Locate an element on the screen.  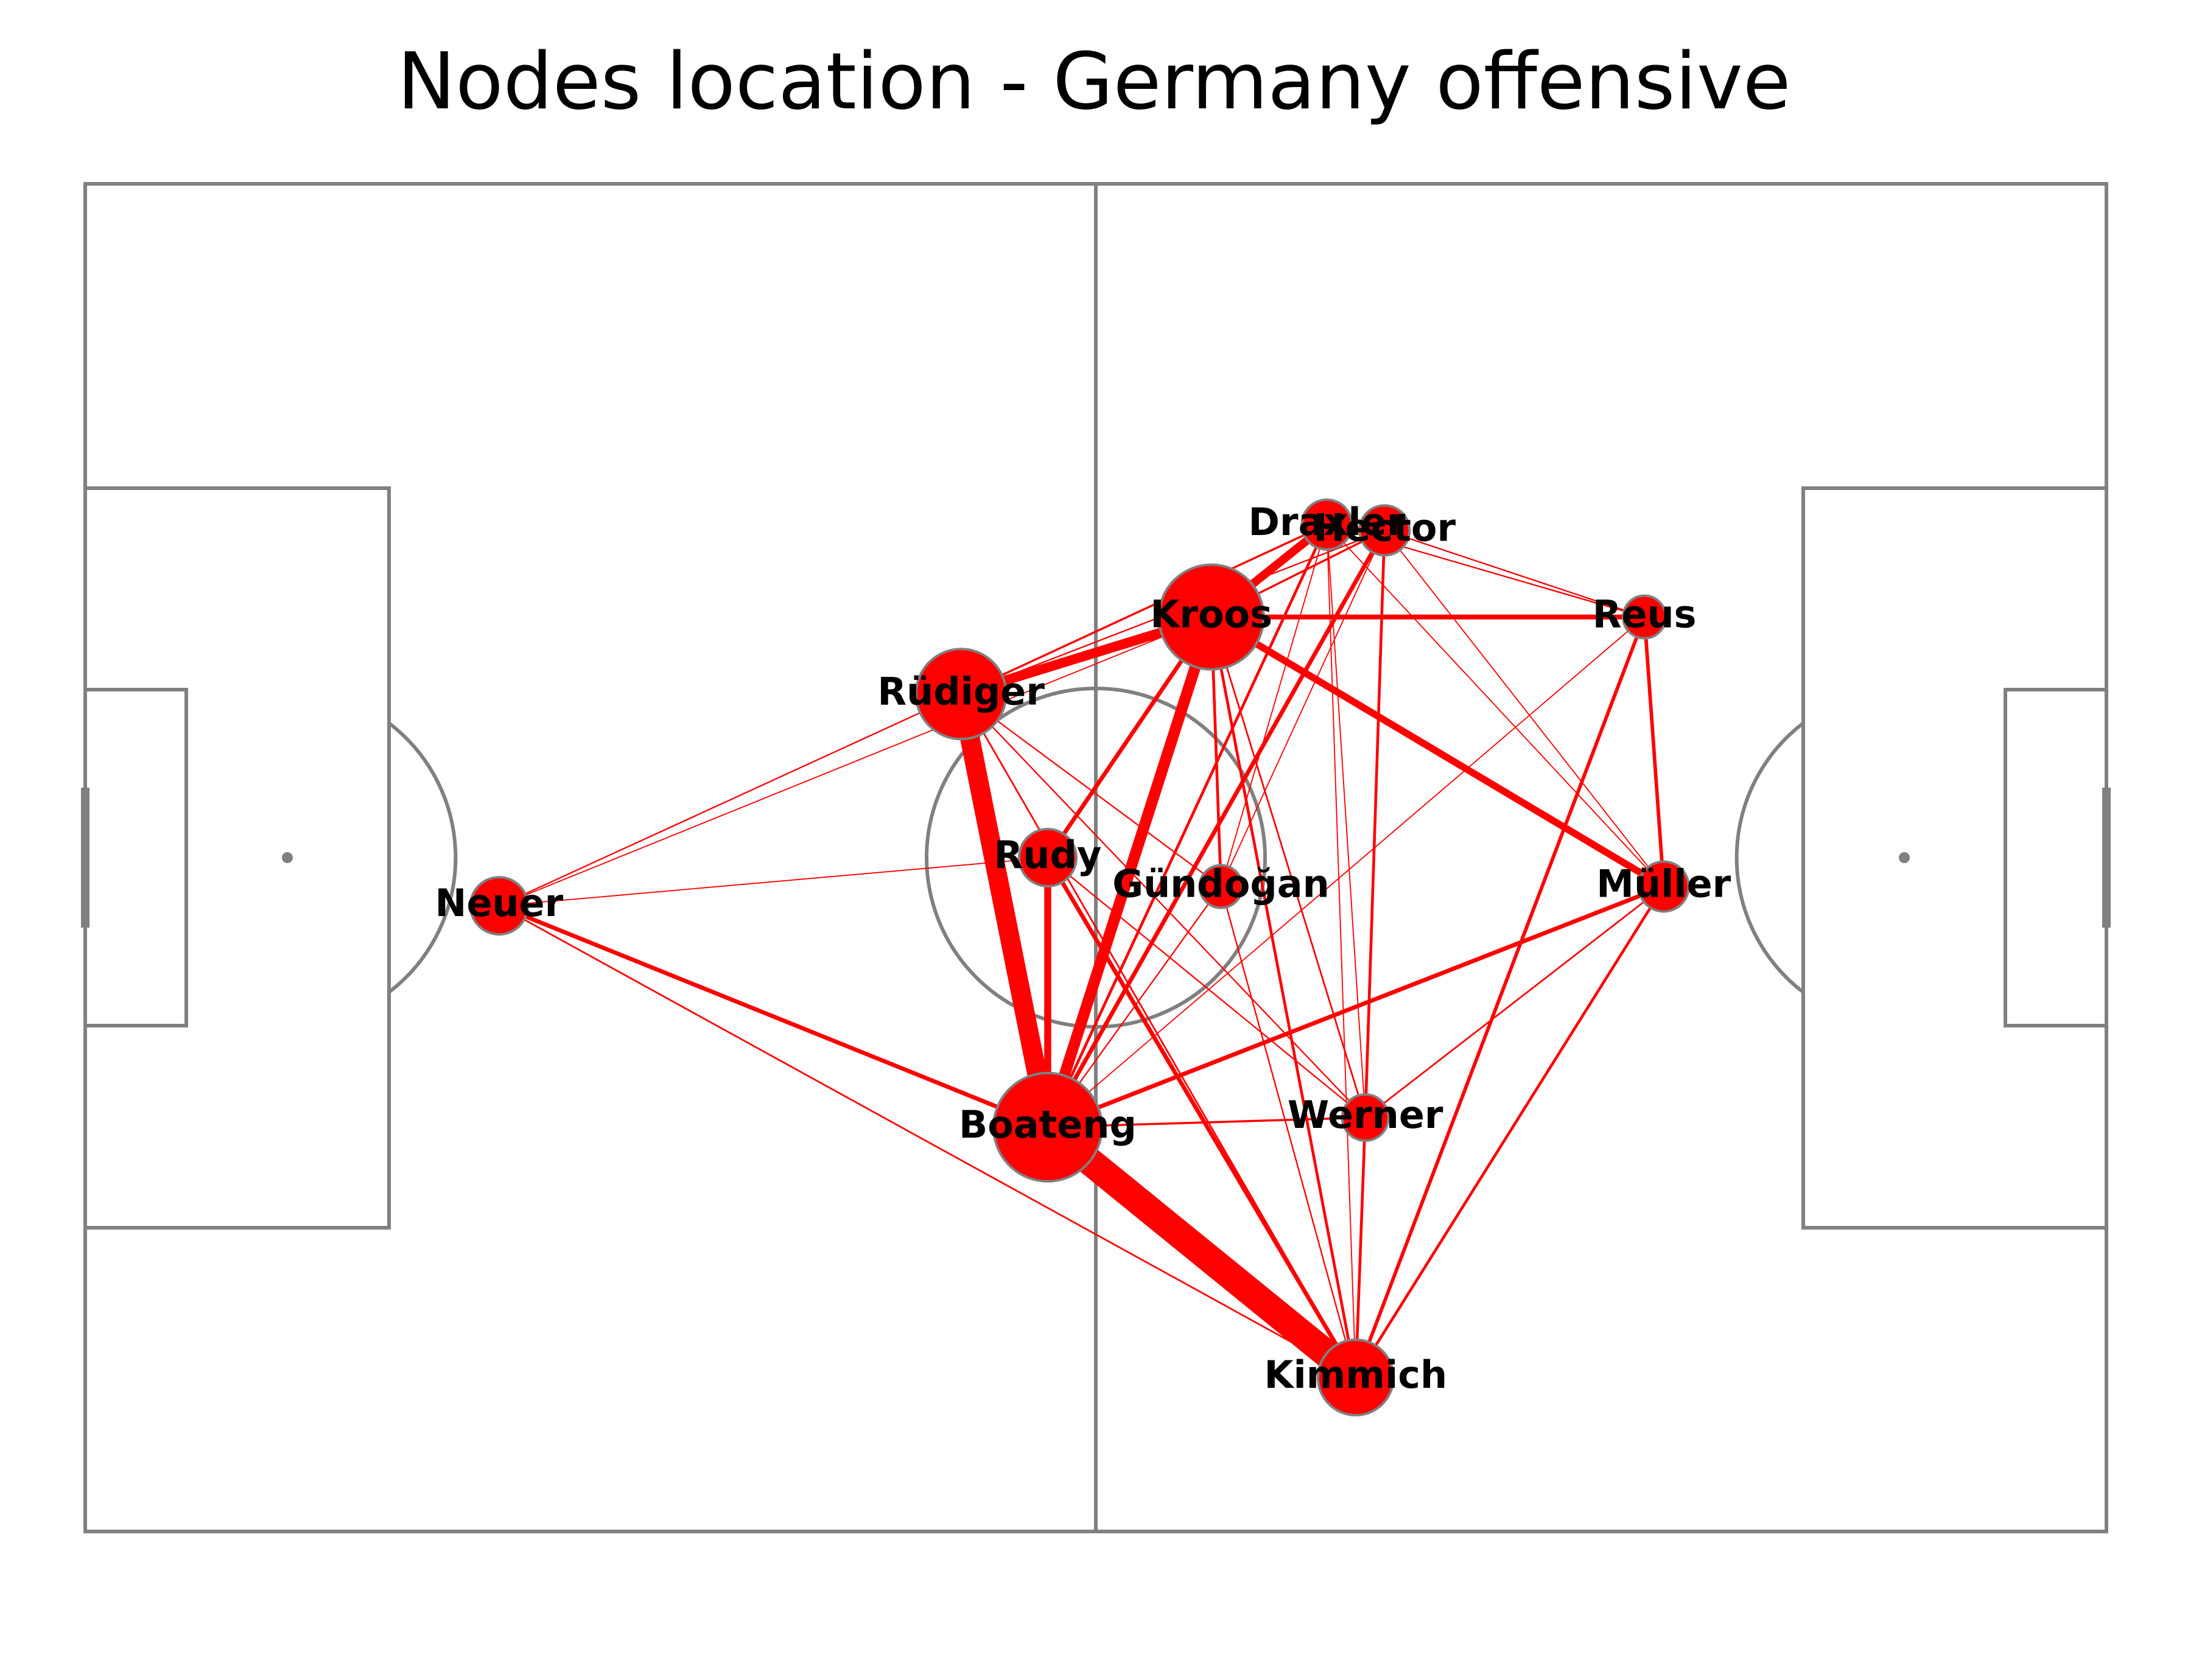
edge-reus-kimmich is located at coordinates (1500, 997).